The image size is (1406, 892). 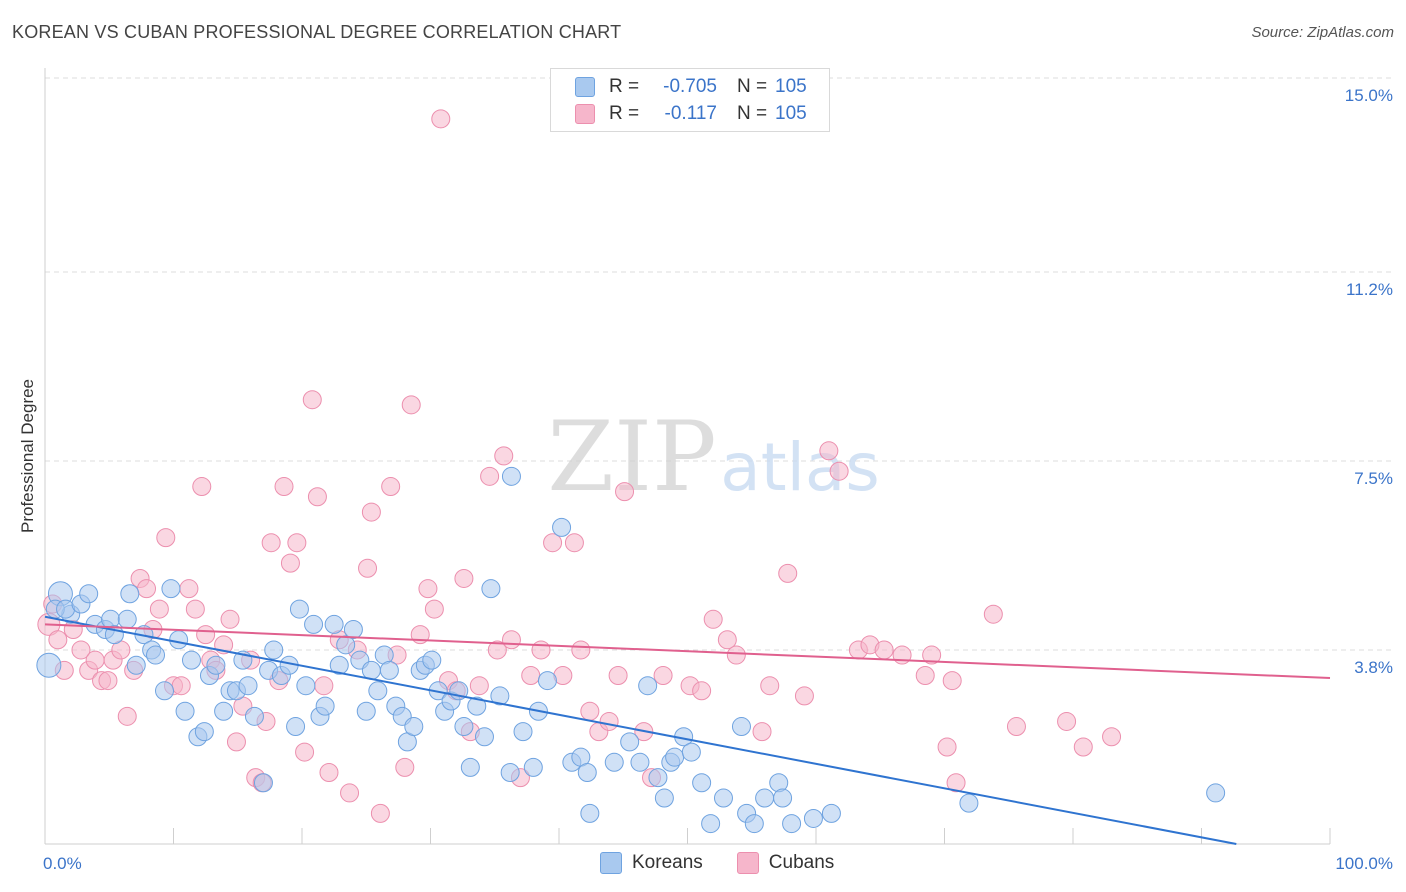 I want to click on chart-source: Source: ZipAtlas.com, so click(x=1322, y=32).